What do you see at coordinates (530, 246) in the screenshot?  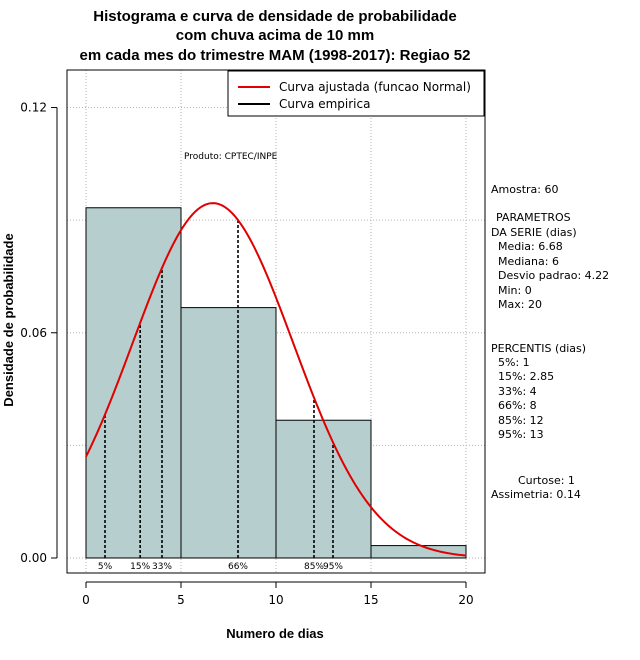 I see `stat-media: Media: 6.68` at bounding box center [530, 246].